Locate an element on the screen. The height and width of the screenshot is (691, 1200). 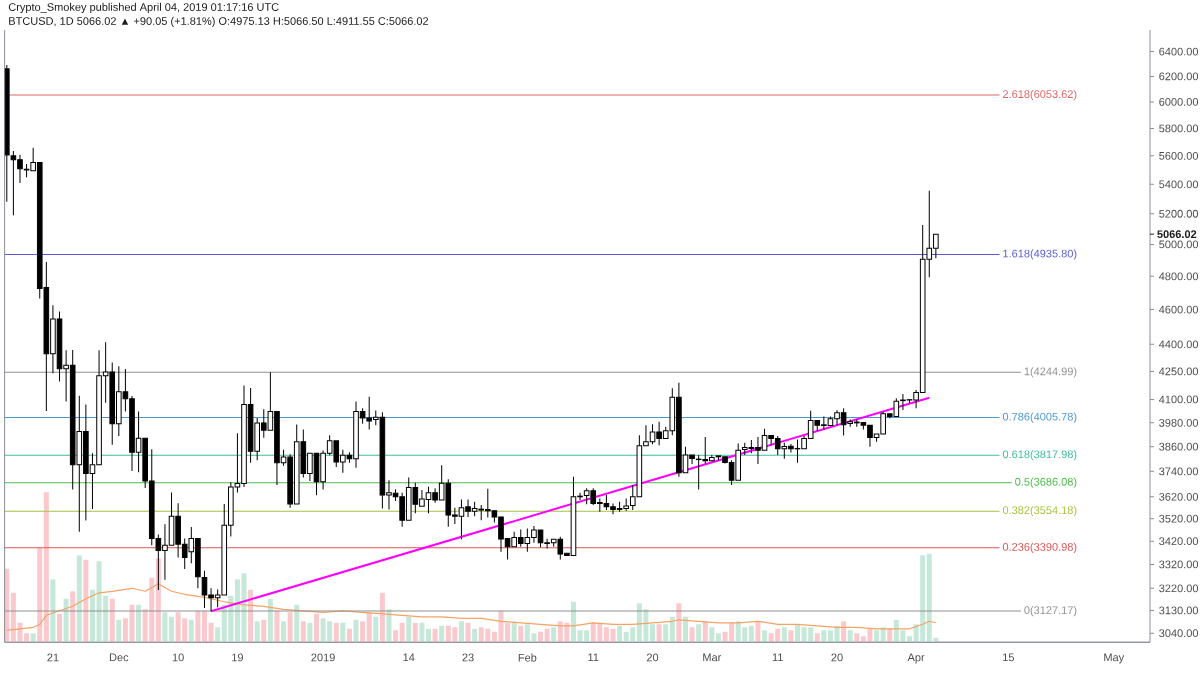
ref-line-label: 1.618(4935.80) is located at coordinates (1040, 254).